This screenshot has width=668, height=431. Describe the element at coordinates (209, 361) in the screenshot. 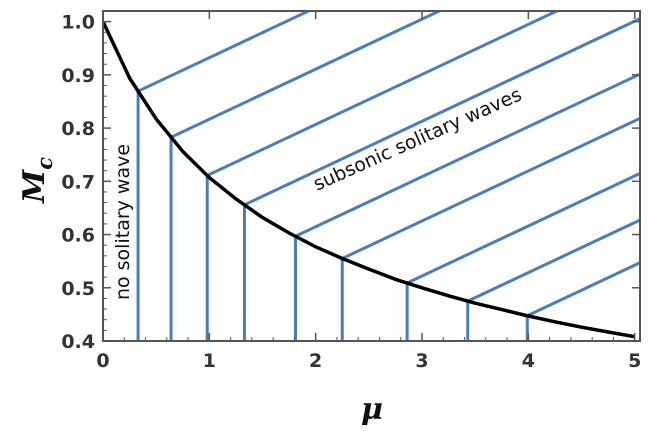

I see `x-tick-label-1: 1` at that location.